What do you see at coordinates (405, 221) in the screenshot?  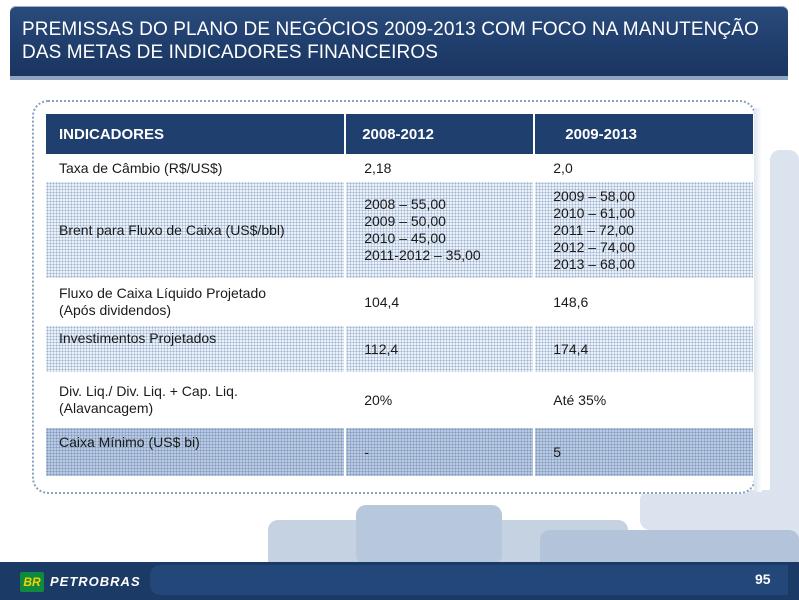 I see `brent-value: 2009 – 50,00` at bounding box center [405, 221].